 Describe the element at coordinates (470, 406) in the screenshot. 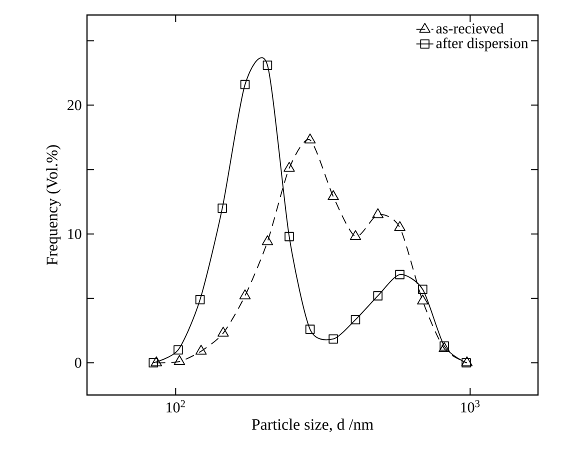

I see `x-tick-label: 10$^{3}$` at that location.